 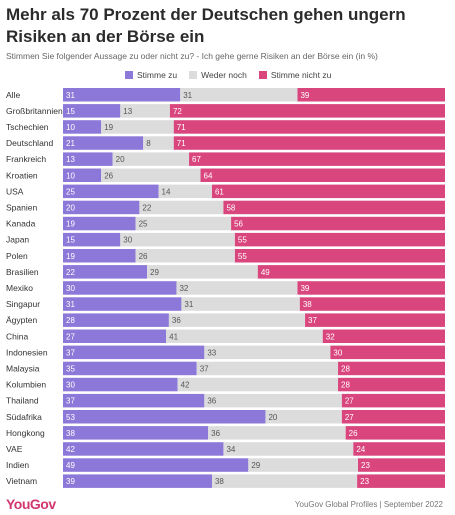 I want to click on data-label-neutral: 38, so click(x=219, y=481).